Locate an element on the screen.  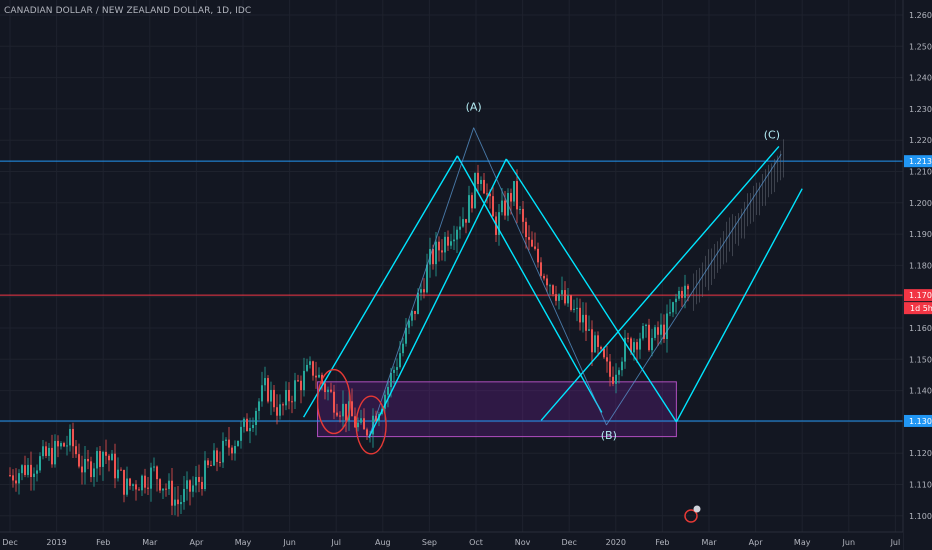
price-tag-label: 1.1303 is located at coordinates (920, 421).